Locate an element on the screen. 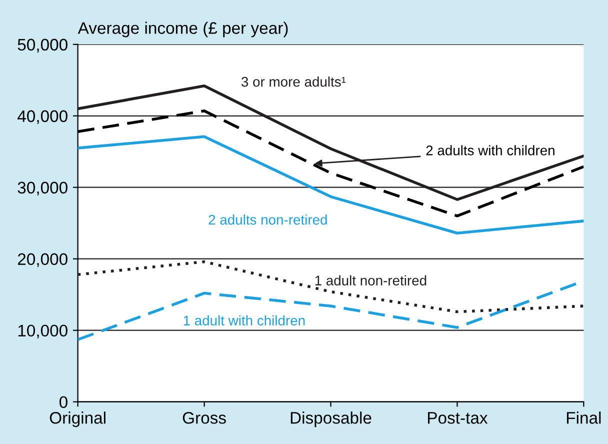 The height and width of the screenshot is (444, 608). x-tick-label: Final is located at coordinates (583, 418).